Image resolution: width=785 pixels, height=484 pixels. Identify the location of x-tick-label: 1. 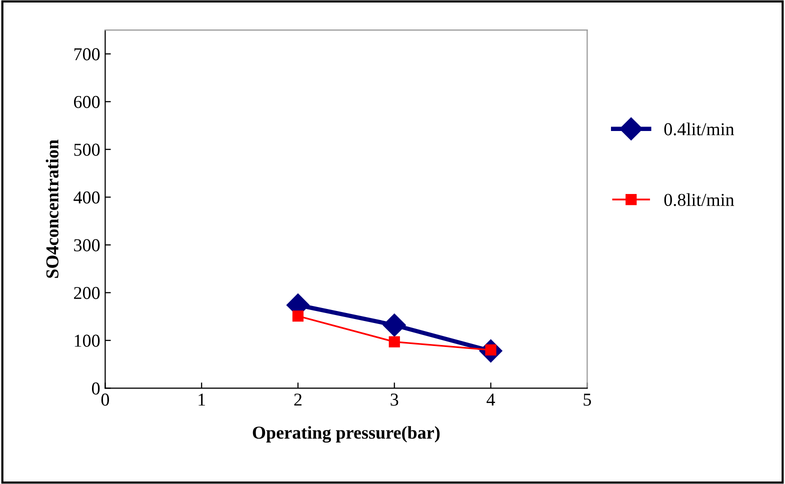
(202, 400).